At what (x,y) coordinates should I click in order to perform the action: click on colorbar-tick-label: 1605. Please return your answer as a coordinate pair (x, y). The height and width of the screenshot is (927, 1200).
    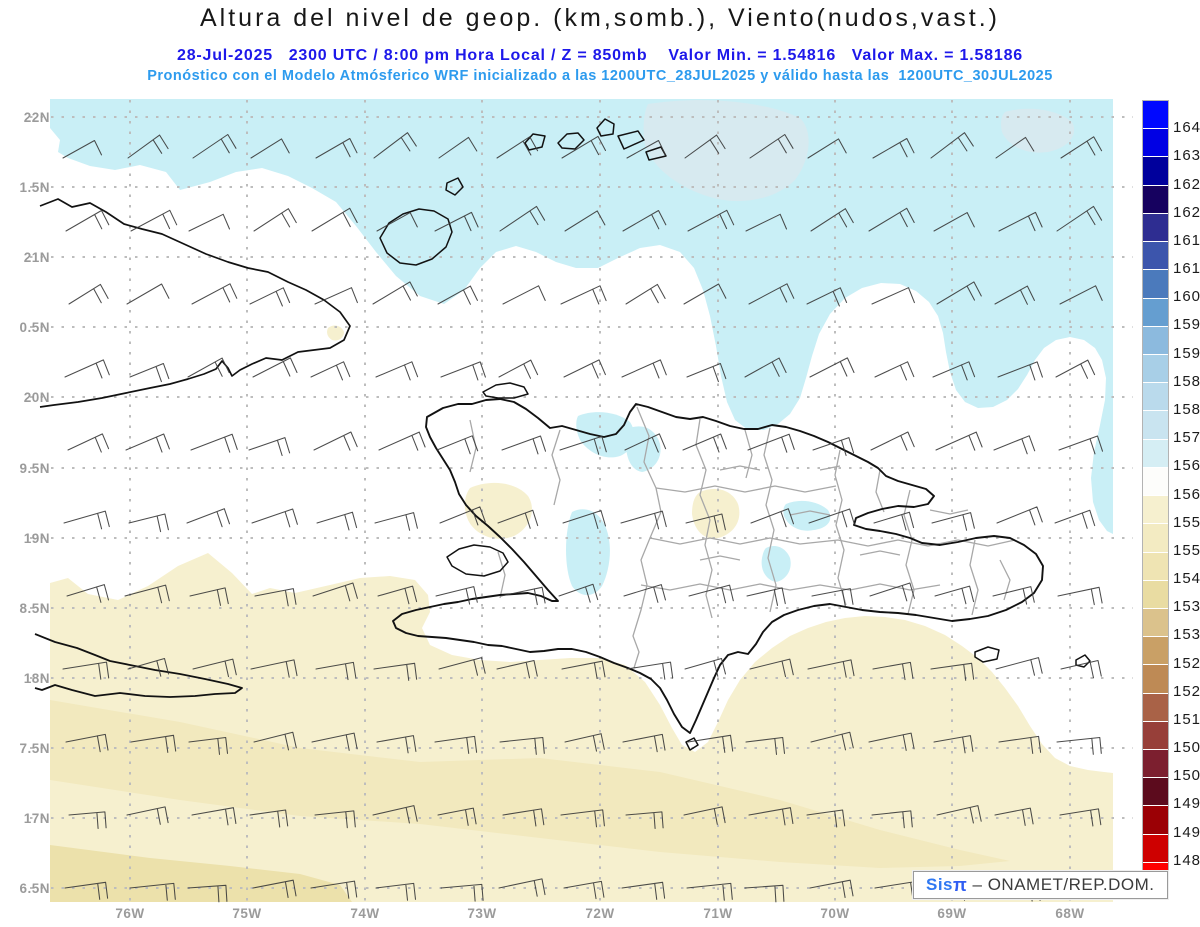
    Looking at the image, I should click on (1186, 297).